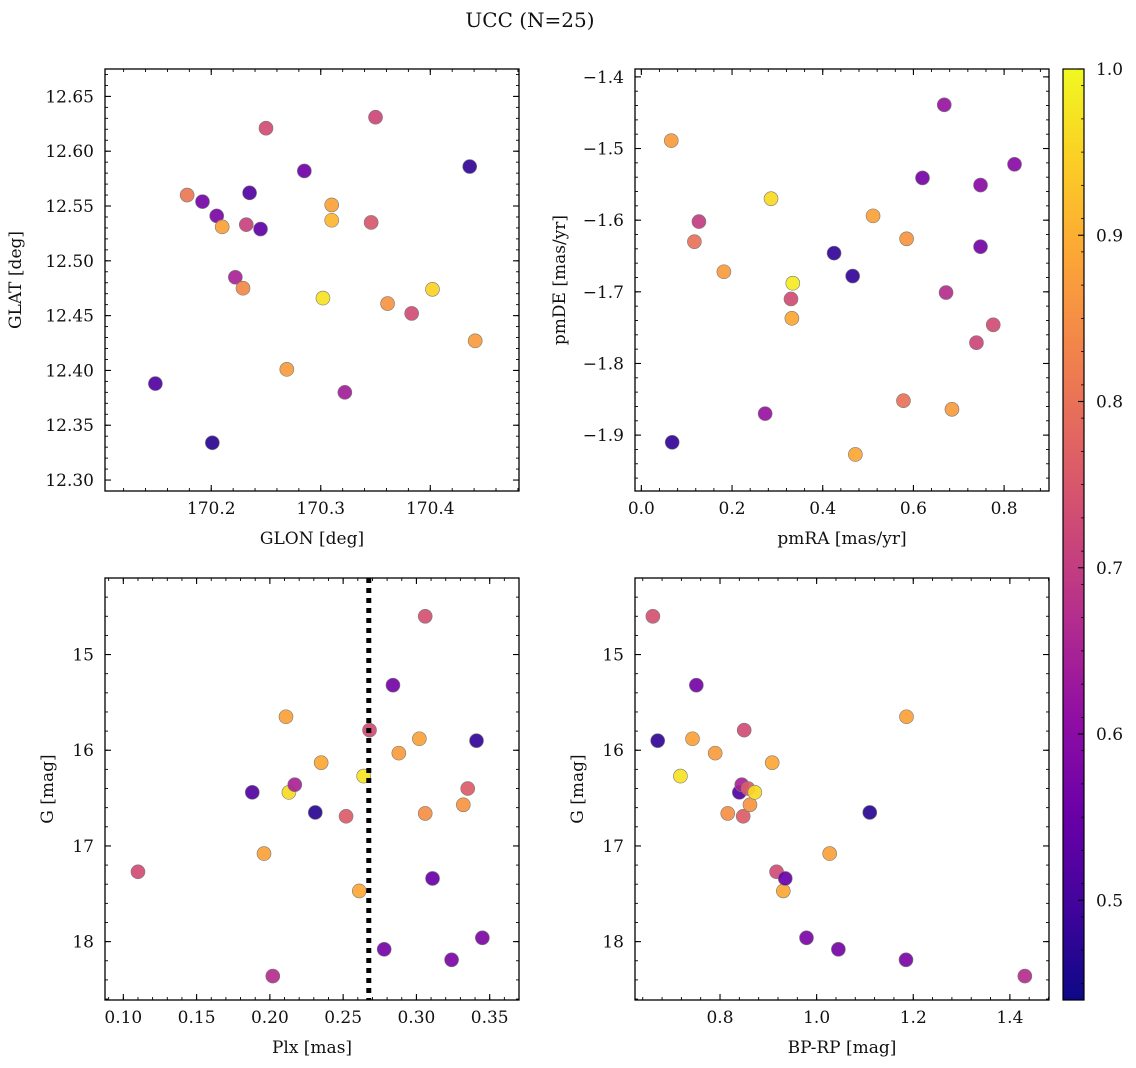 This screenshot has width=1136, height=1068. What do you see at coordinates (416, 1018) in the screenshot?
I see `x-tick-label: 0.30` at bounding box center [416, 1018].